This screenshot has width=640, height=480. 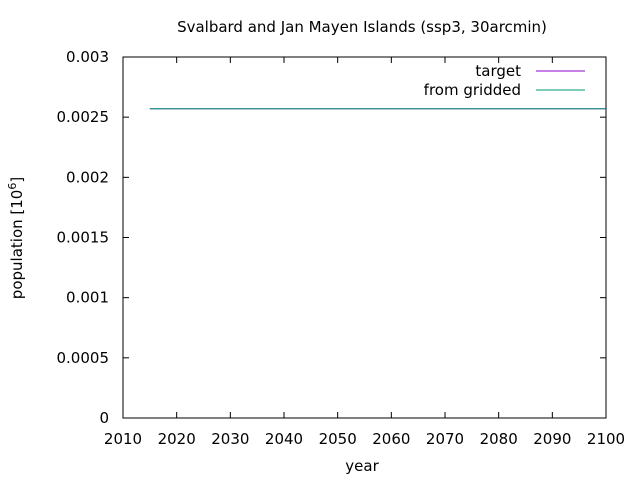 What do you see at coordinates (177, 439) in the screenshot?
I see `x-tick-label: 2020` at bounding box center [177, 439].